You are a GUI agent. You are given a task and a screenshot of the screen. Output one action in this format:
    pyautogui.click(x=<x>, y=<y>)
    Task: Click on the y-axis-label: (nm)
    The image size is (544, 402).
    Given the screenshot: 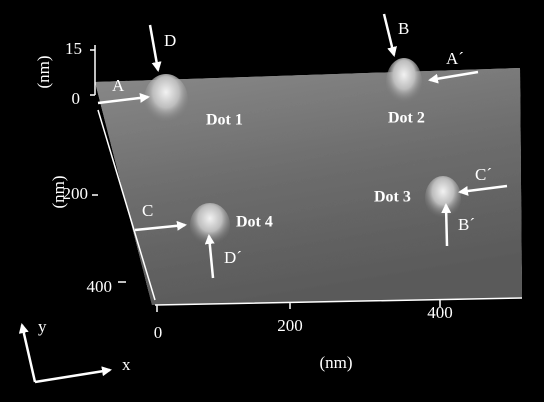 What is the action you would take?
    pyautogui.click(x=58, y=191)
    